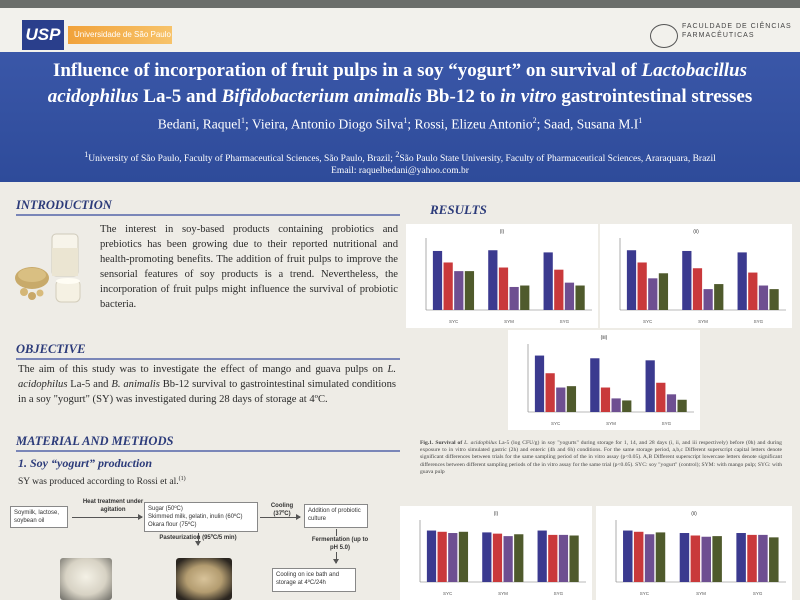 Image resolution: width=800 pixels, height=600 pixels. I want to click on flow-box-line: Okara flour (75ºC), so click(172, 525).